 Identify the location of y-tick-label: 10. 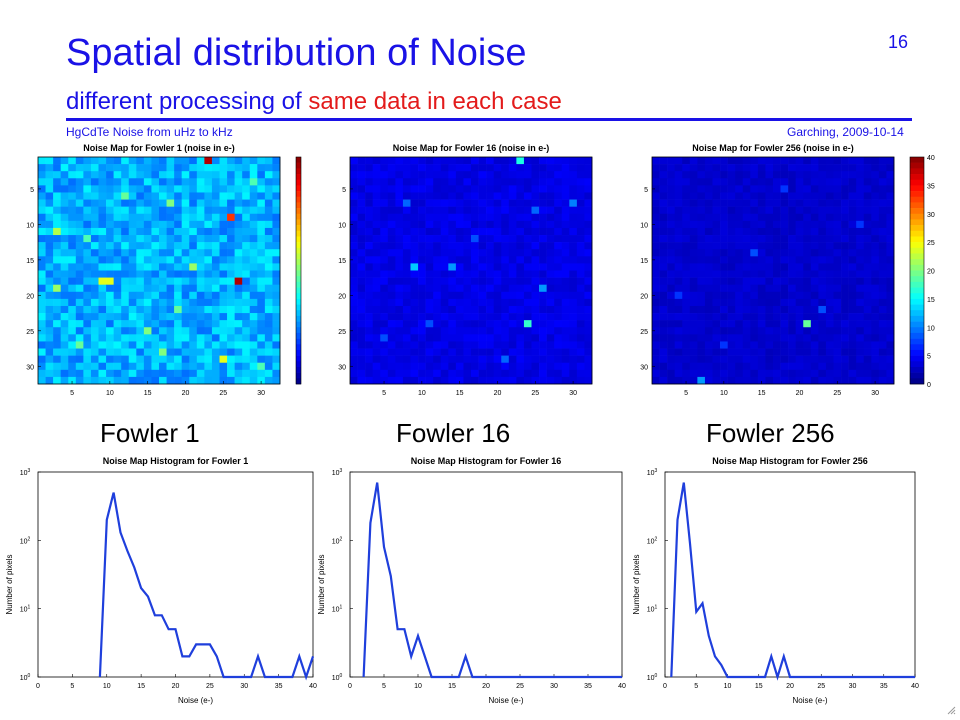
(342, 225).